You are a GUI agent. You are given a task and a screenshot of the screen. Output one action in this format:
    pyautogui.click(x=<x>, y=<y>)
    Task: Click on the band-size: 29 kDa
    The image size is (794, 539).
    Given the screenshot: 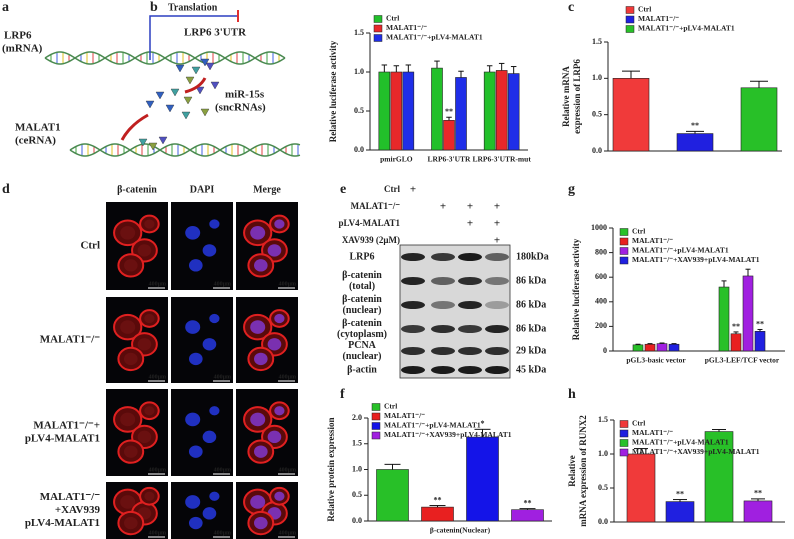 What is the action you would take?
    pyautogui.click(x=531, y=350)
    